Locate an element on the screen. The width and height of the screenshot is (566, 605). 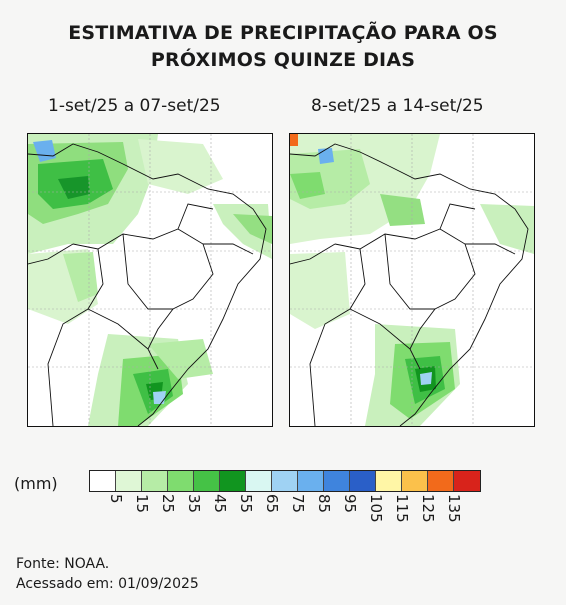
legend-tick-label: 125 is located at coordinates (428, 508).